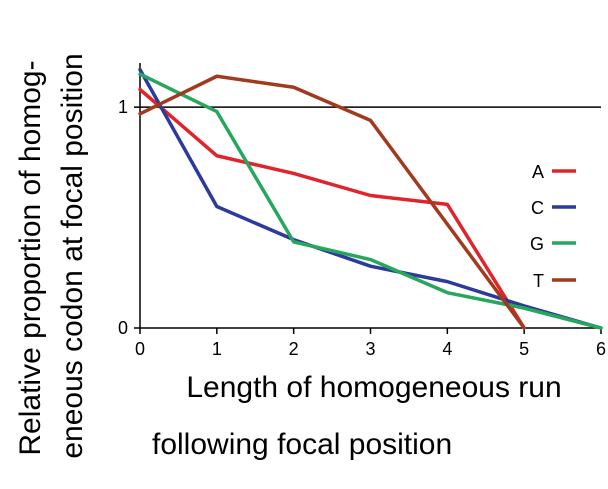 Image resolution: width=608 pixels, height=489 pixels. Describe the element at coordinates (140, 349) in the screenshot. I see `x-tick-label: 0` at that location.